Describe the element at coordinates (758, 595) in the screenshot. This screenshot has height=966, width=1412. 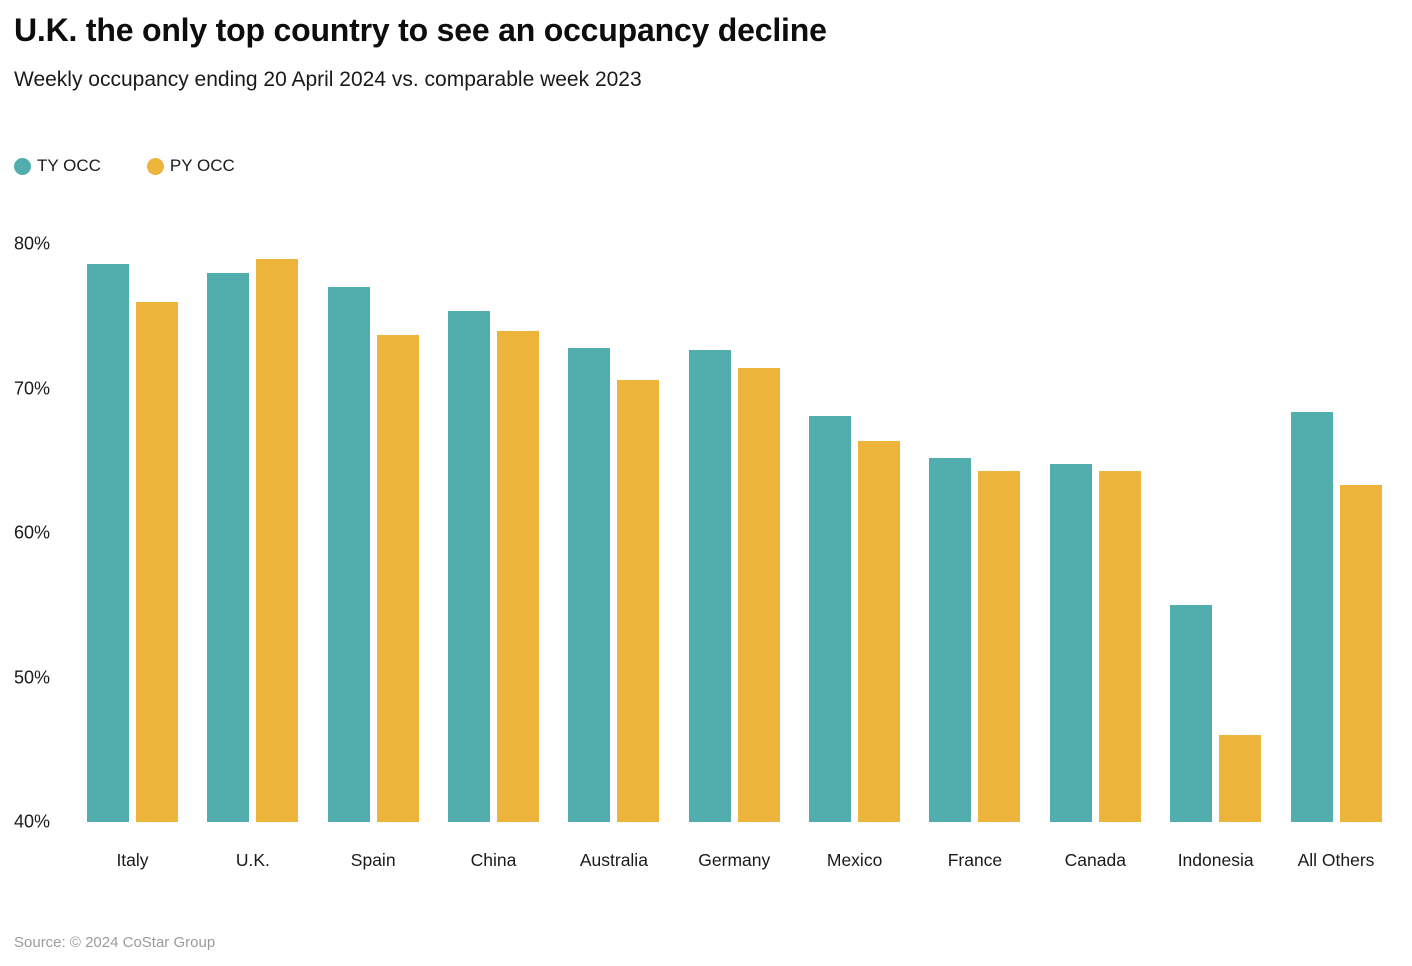
I see `bar-py-germany` at that location.